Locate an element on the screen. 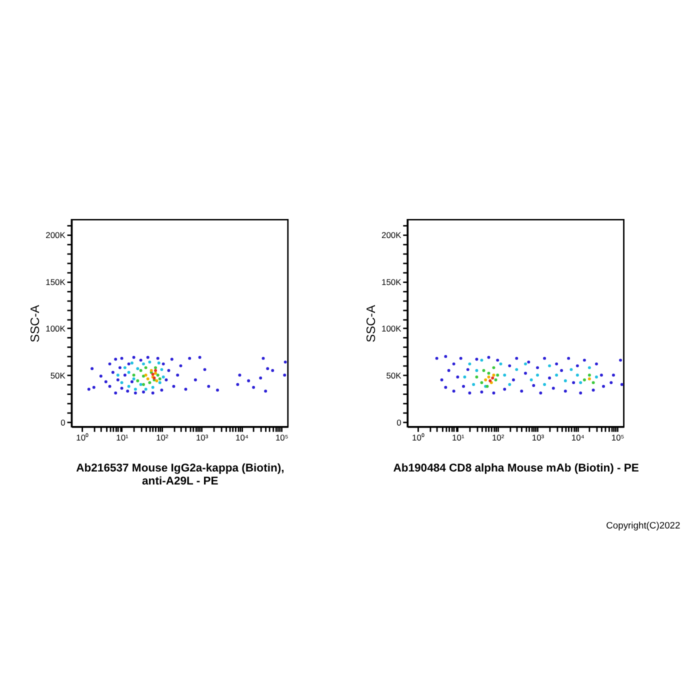 Image resolution: width=700 pixels, height=700 pixels. text: Copyright(C)2022 is located at coordinates (643, 524).